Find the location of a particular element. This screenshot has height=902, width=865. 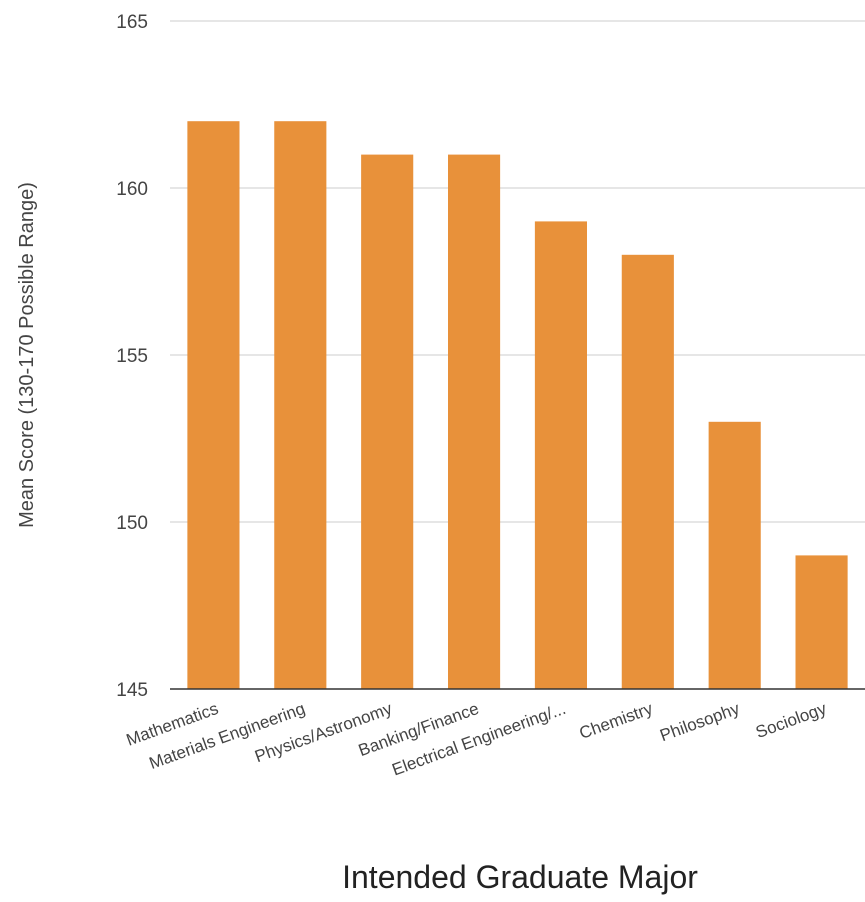

y-tick-label: 160 is located at coordinates (132, 189).